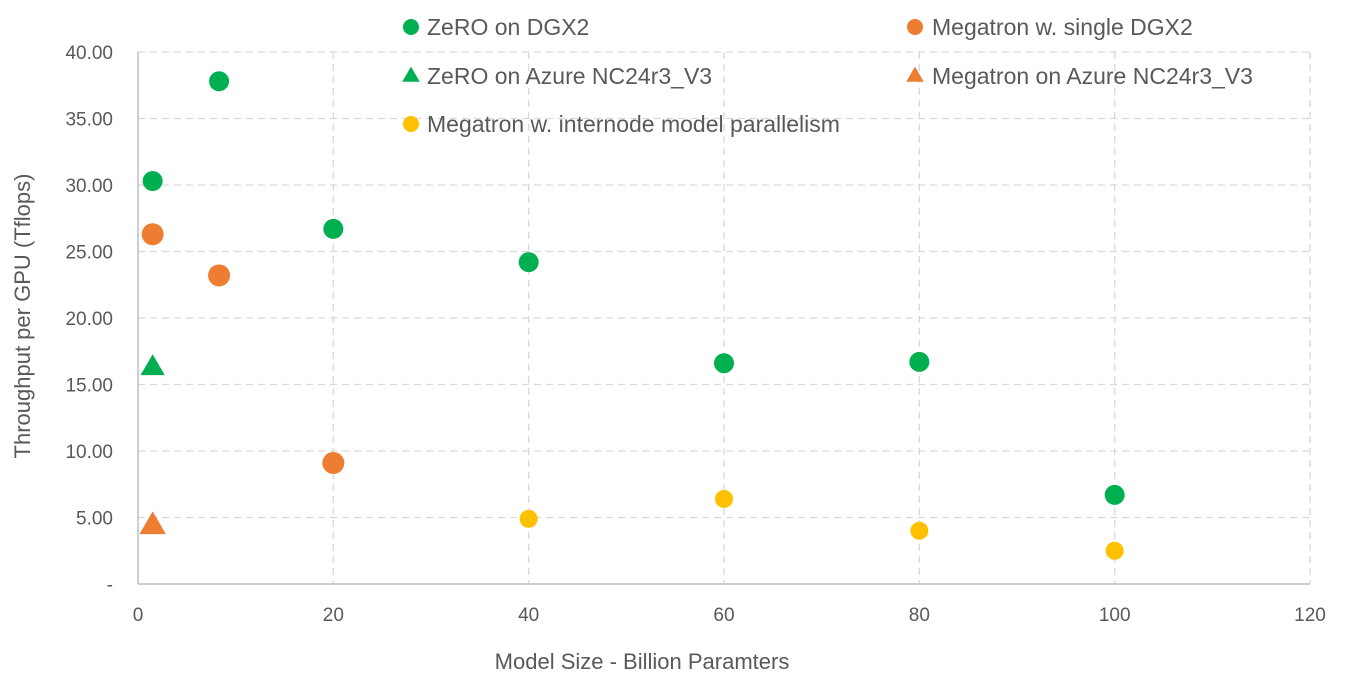  What do you see at coordinates (89, 120) in the screenshot?
I see `y-tick-label: 35.00` at bounding box center [89, 120].